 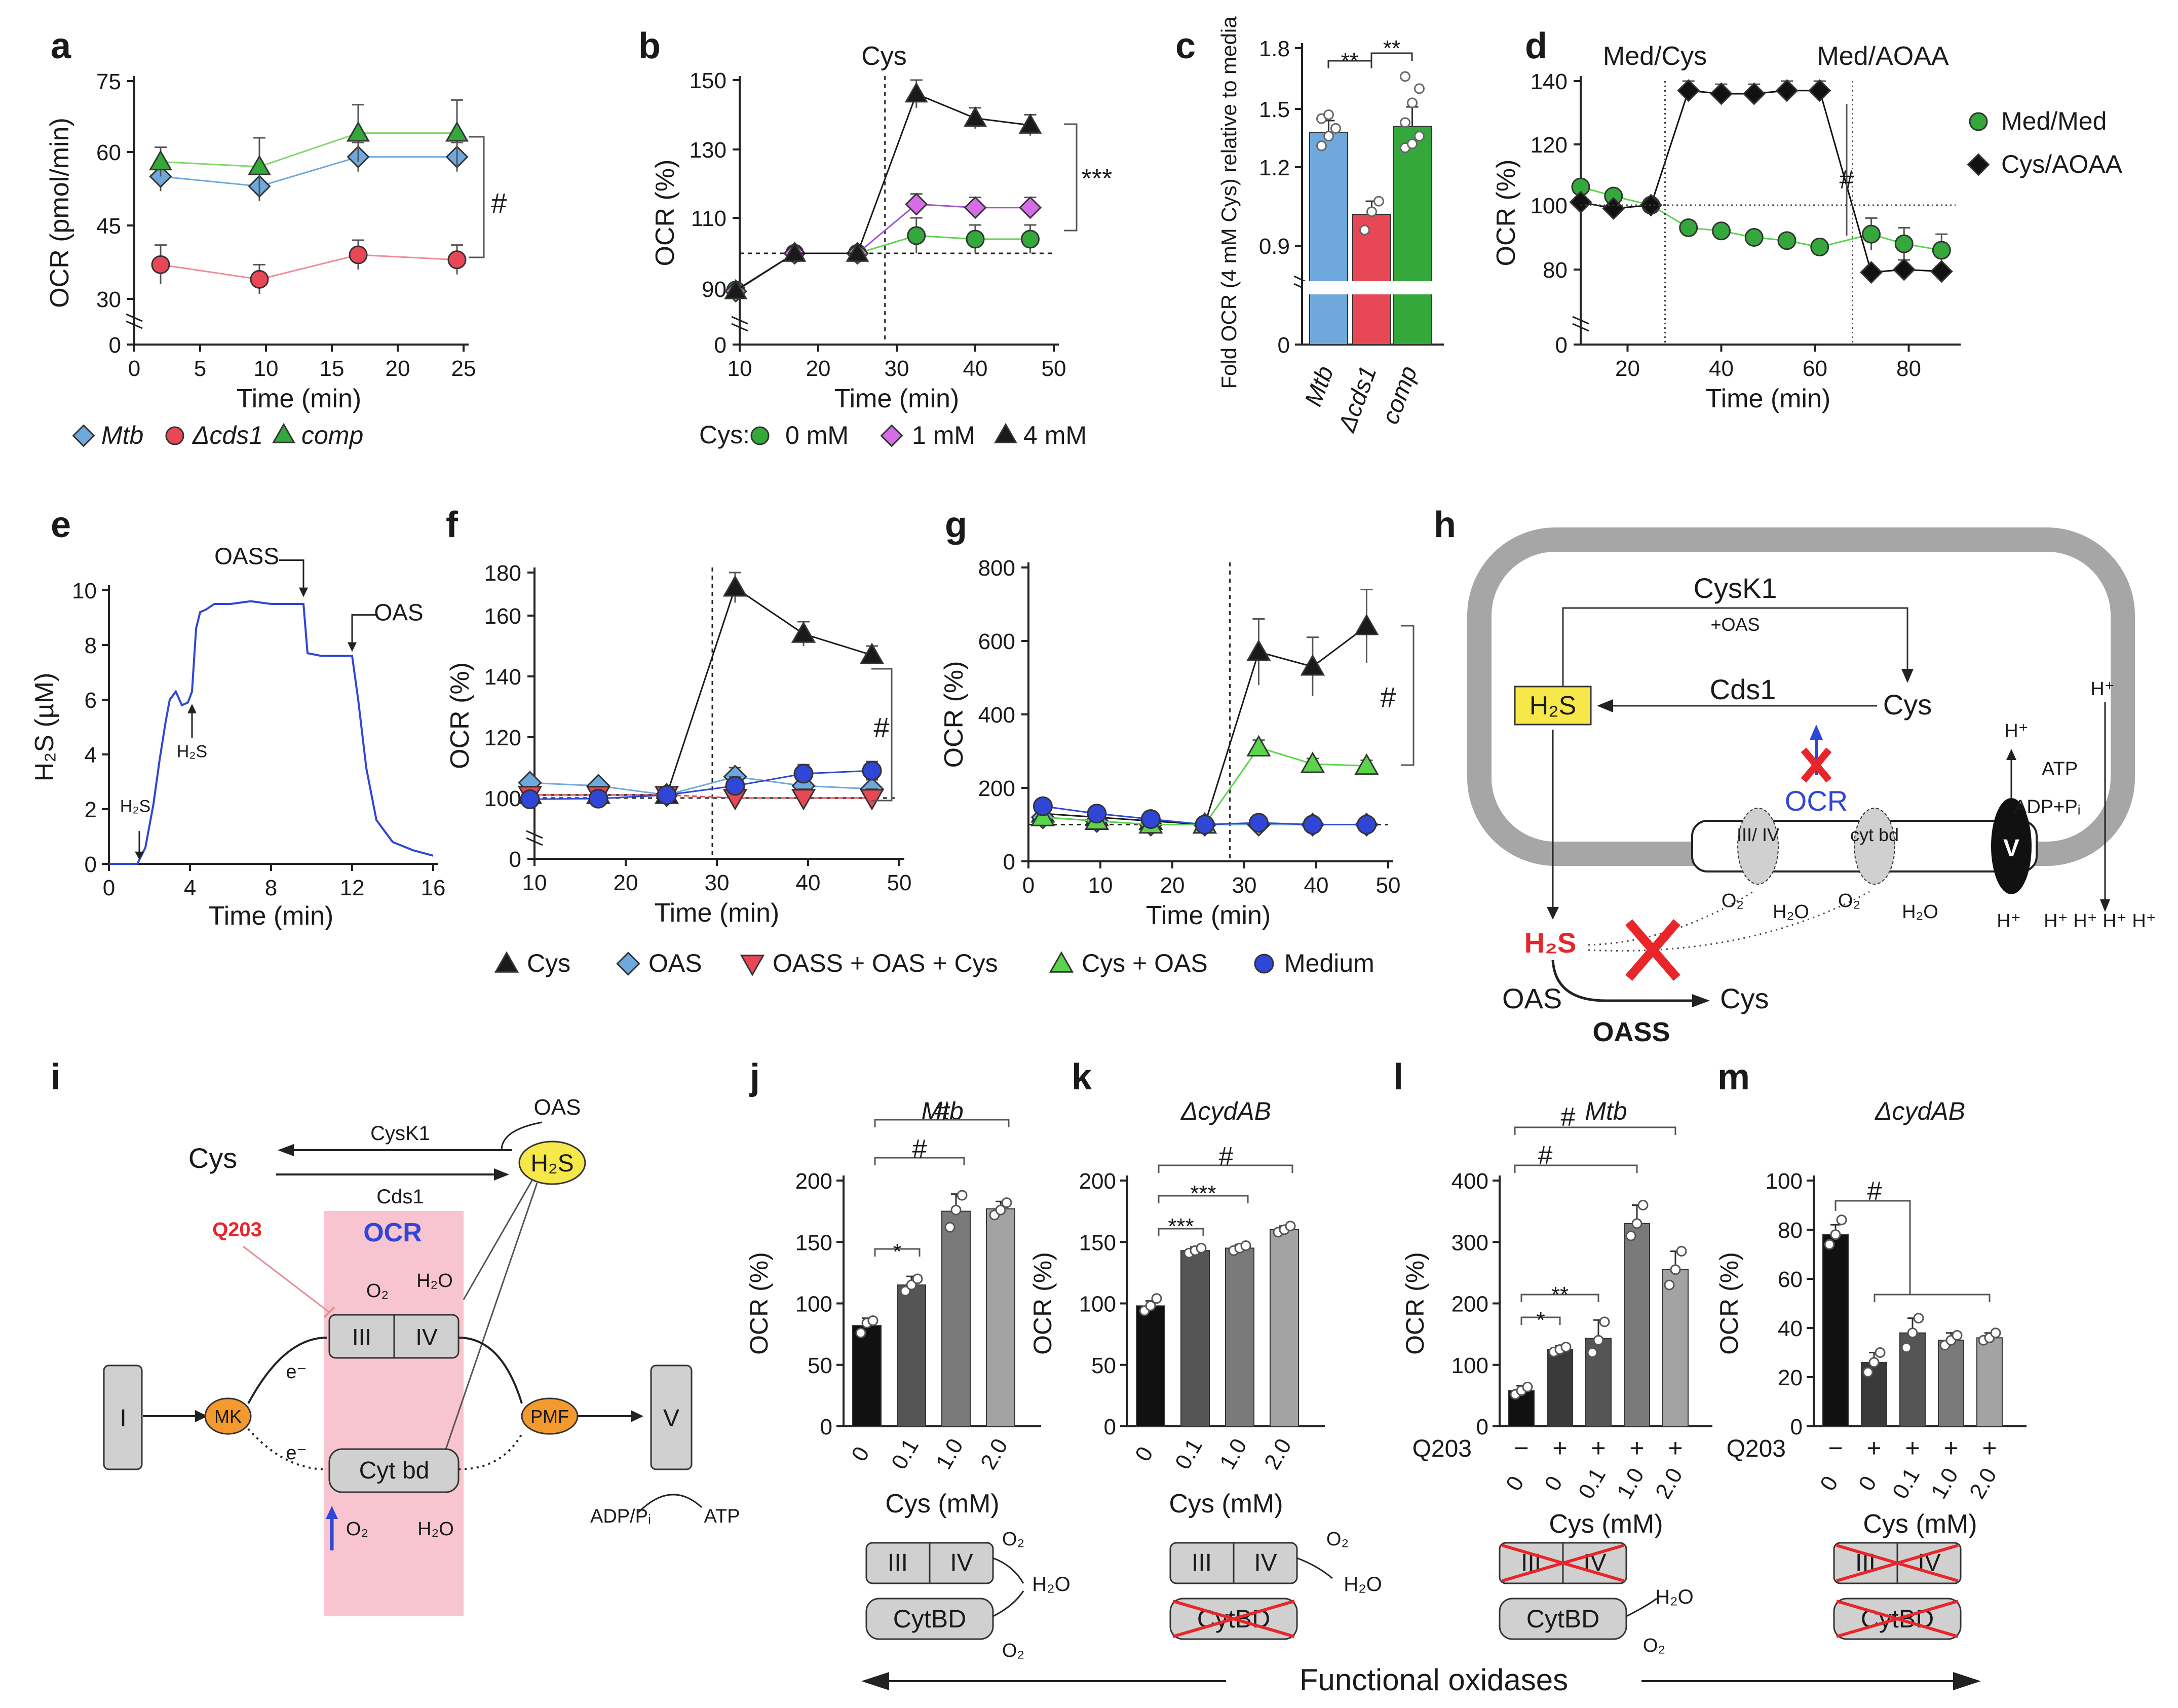 What do you see at coordinates (975, 368) in the screenshot?
I see `x-tick-label: 40` at bounding box center [975, 368].